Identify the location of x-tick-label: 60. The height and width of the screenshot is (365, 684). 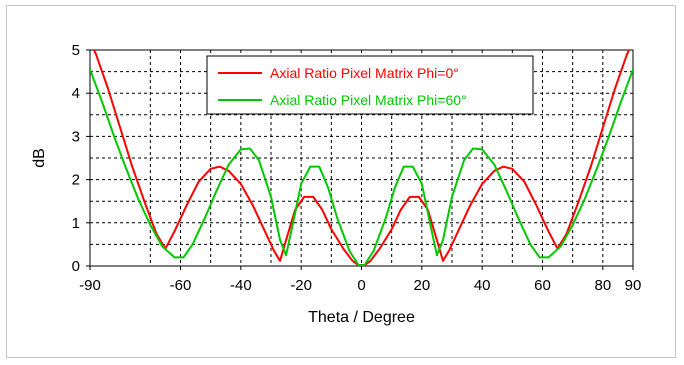
(542, 285).